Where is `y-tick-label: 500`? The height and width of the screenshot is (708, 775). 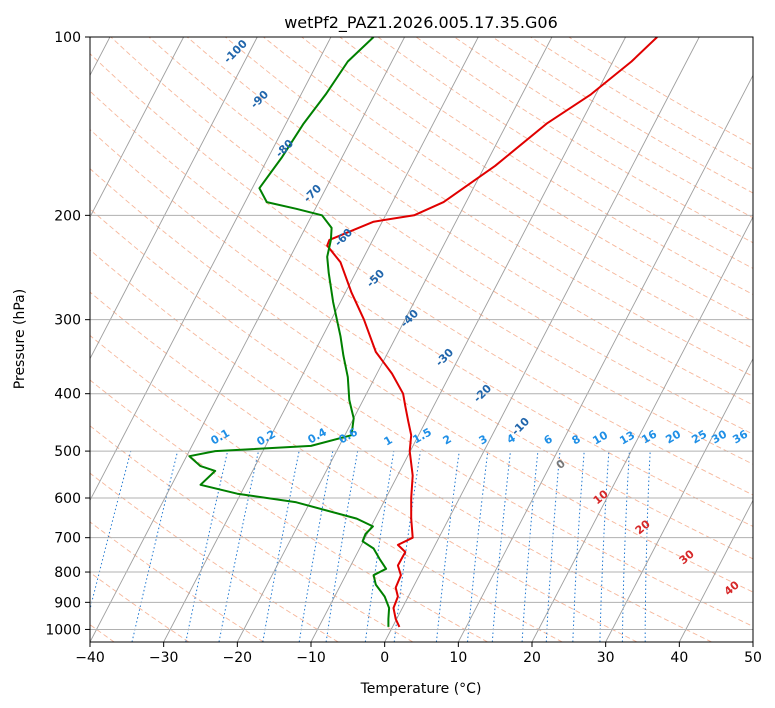 y-tick-label: 500 is located at coordinates (67, 452).